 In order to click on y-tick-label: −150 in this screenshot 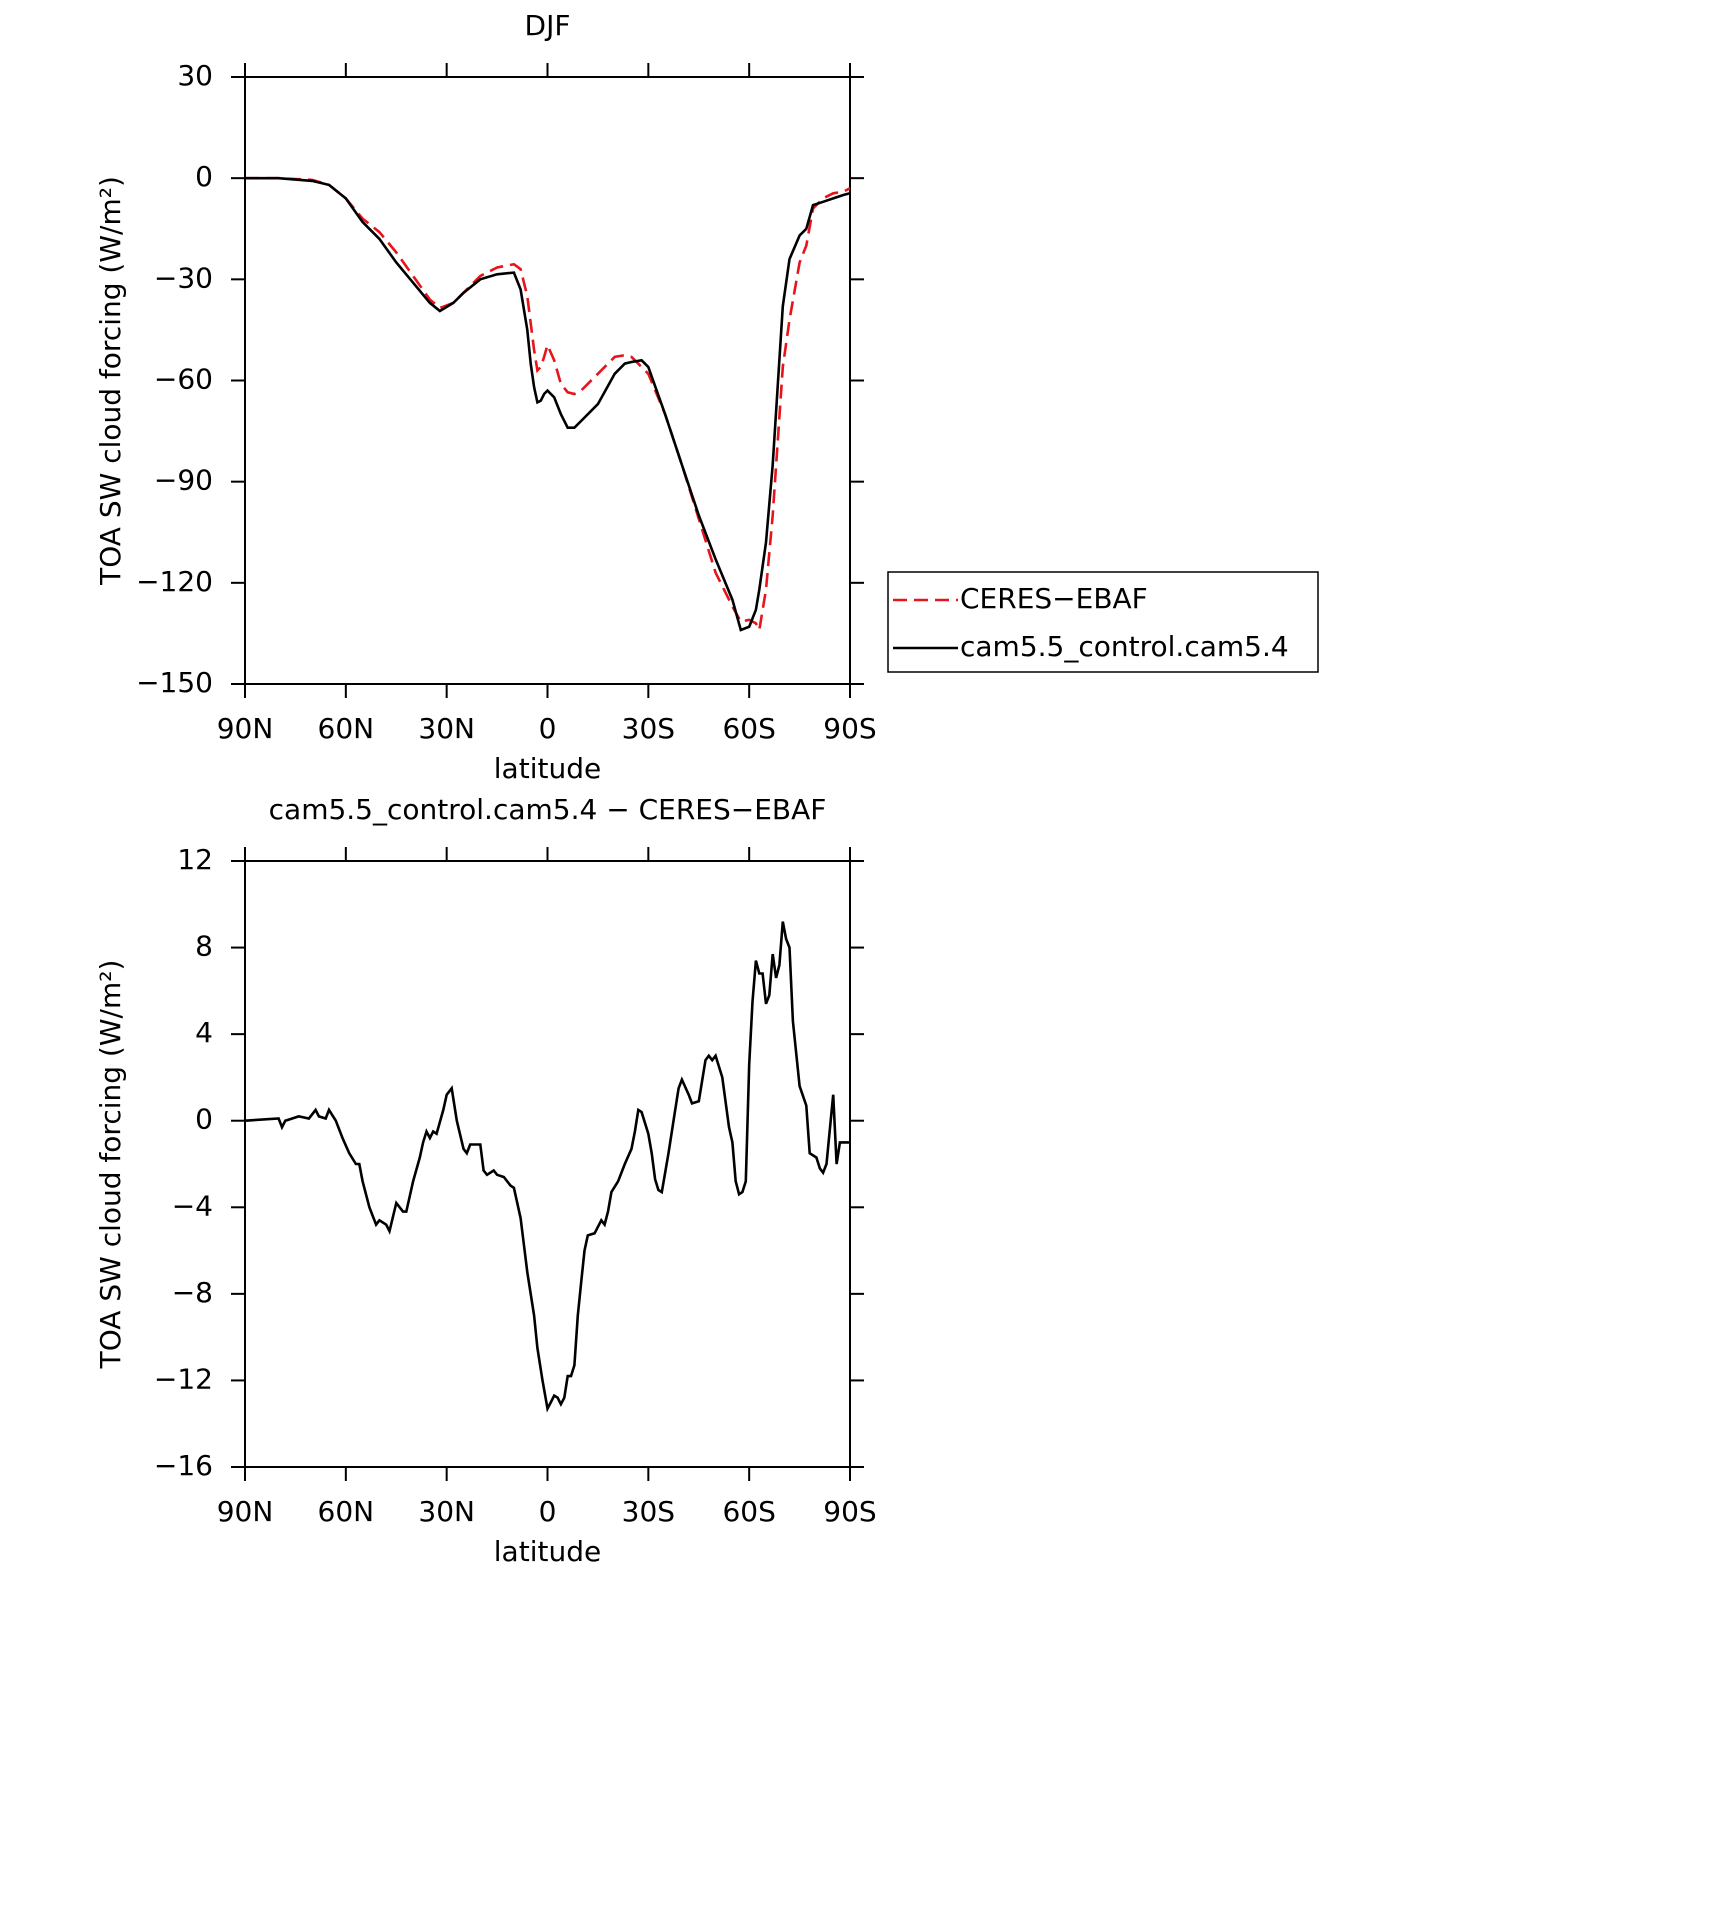, I will do `click(174, 682)`.